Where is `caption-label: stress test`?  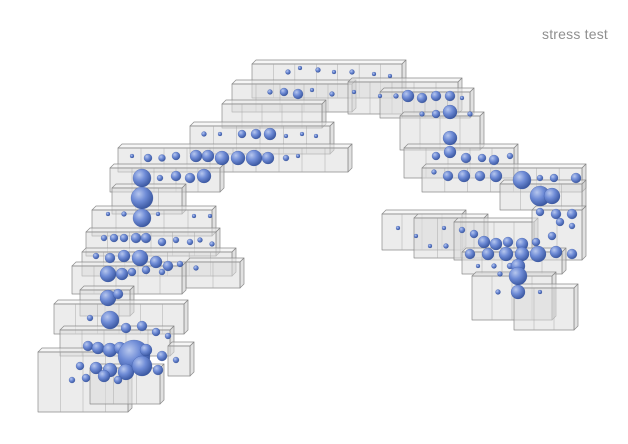 caption-label: stress test is located at coordinates (575, 34).